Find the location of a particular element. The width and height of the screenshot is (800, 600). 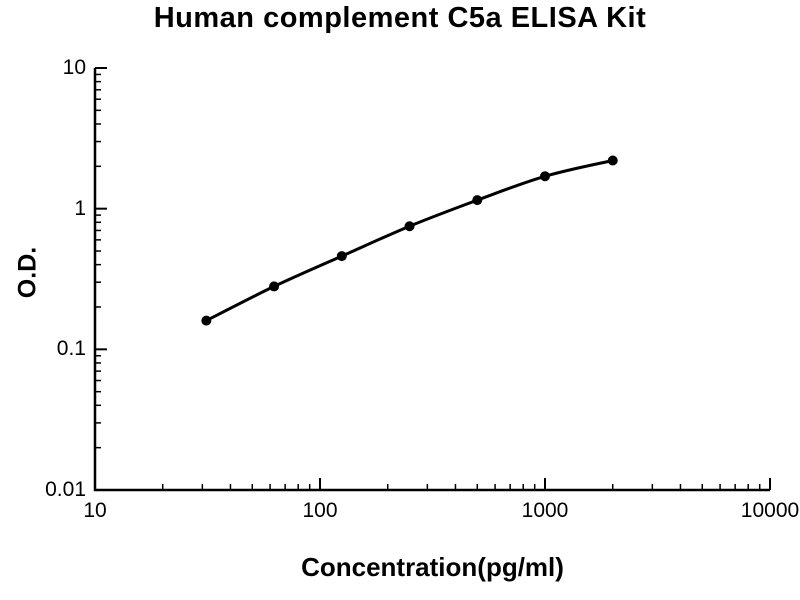

y-tick-label-0-1: 0.1 is located at coordinates (71, 348).